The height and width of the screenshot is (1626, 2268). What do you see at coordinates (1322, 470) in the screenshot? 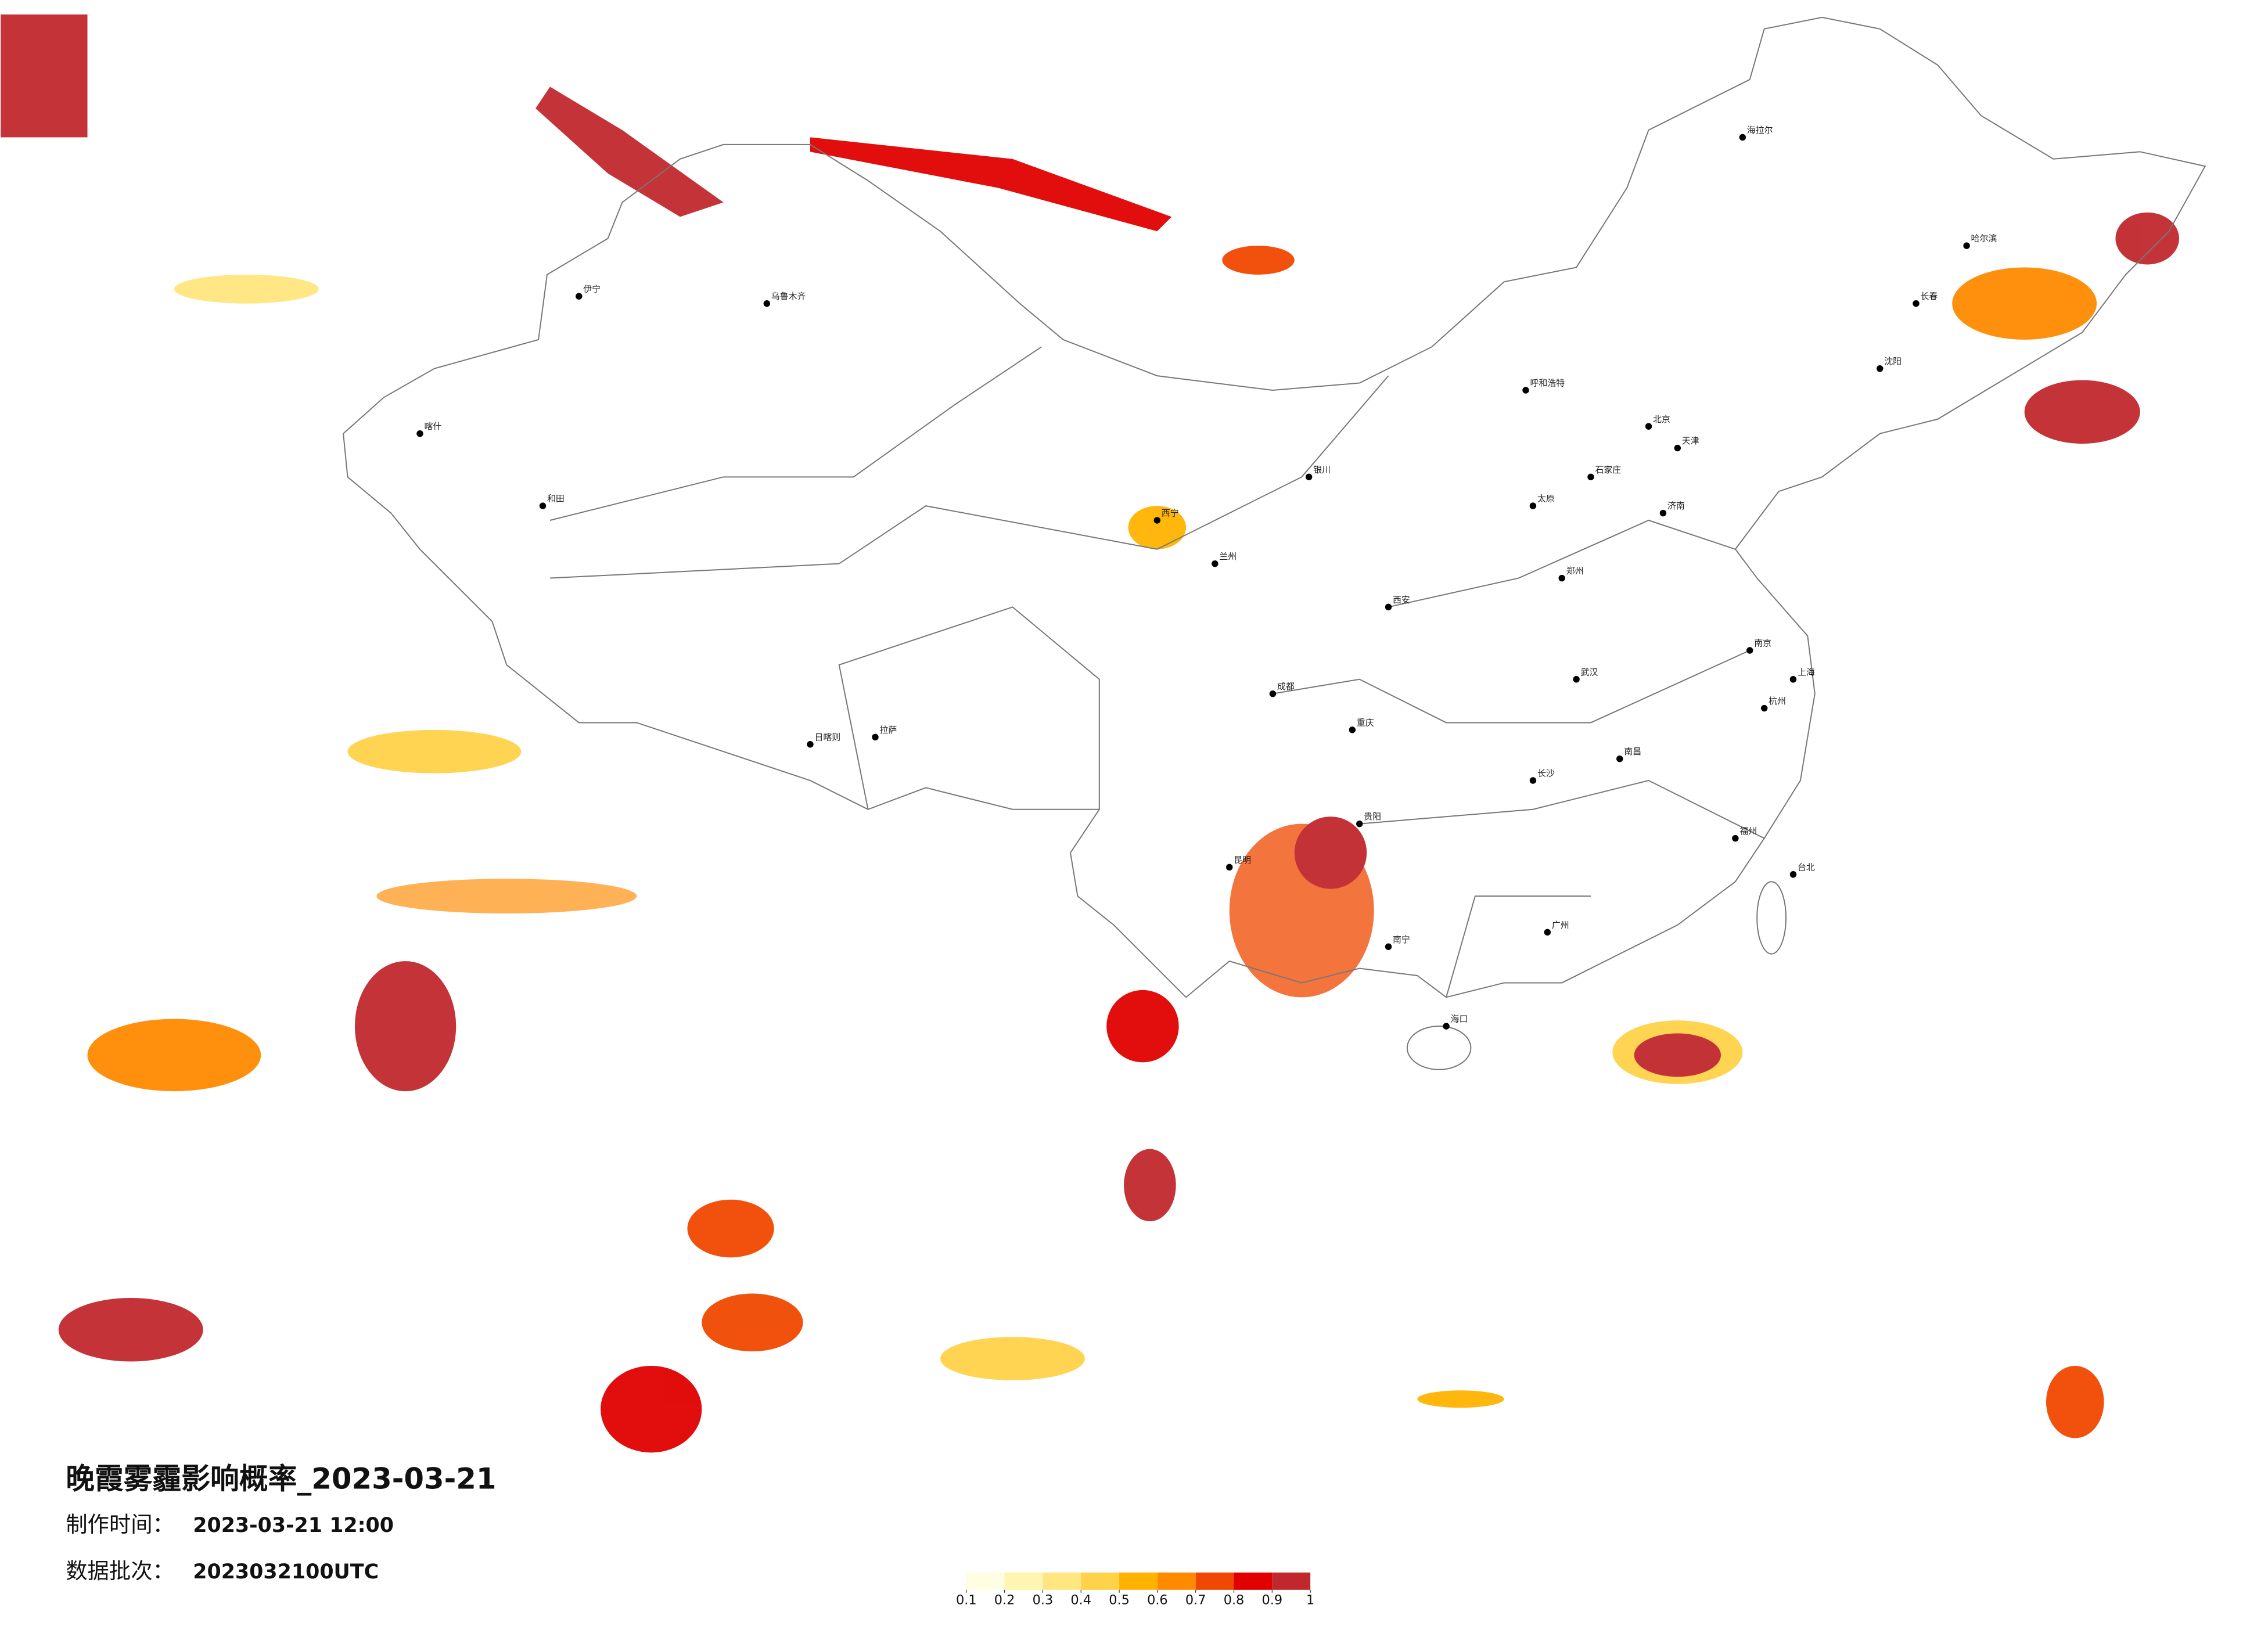
I see `city-label: 银川` at bounding box center [1322, 470].